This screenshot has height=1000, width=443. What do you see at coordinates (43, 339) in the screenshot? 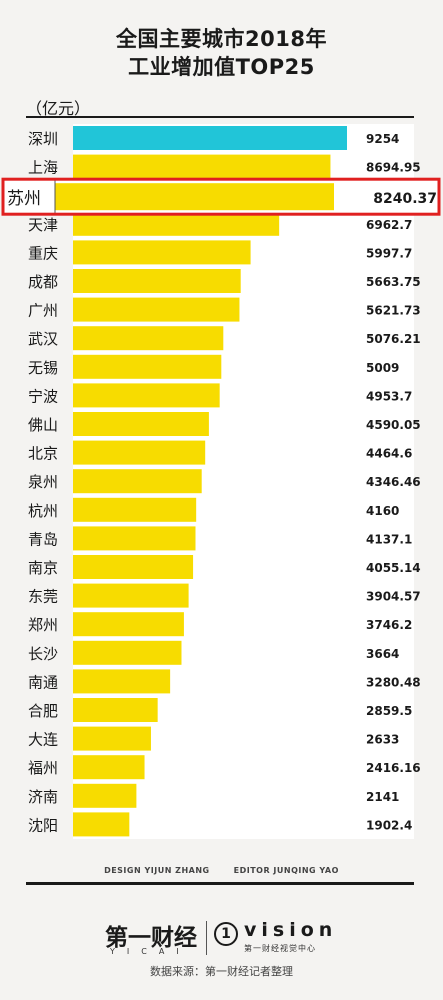
I see `category-label: 武汉` at bounding box center [43, 339].